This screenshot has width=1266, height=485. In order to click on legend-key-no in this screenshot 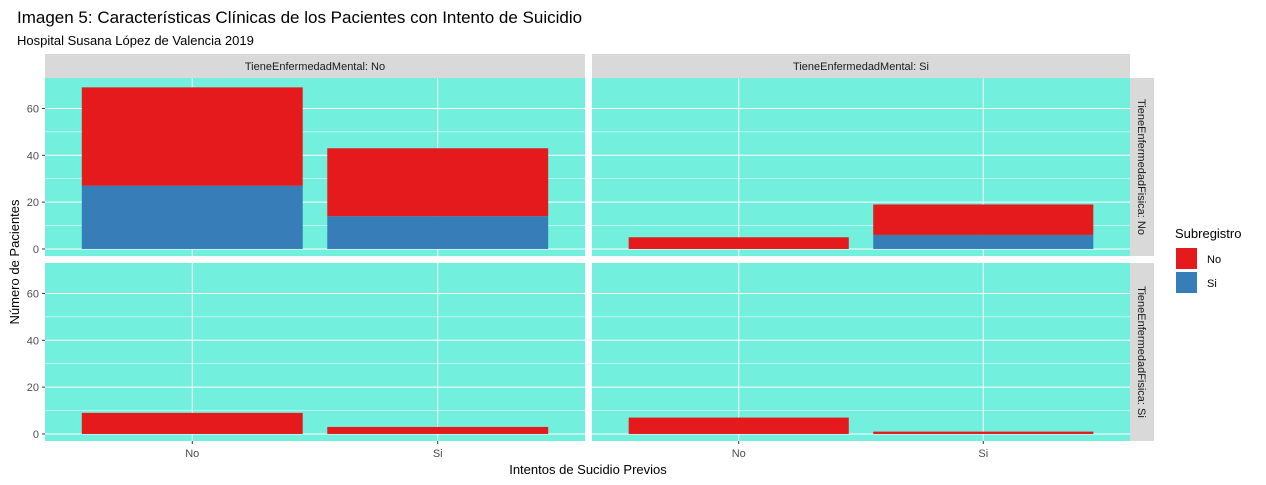, I will do `click(1186, 258)`.